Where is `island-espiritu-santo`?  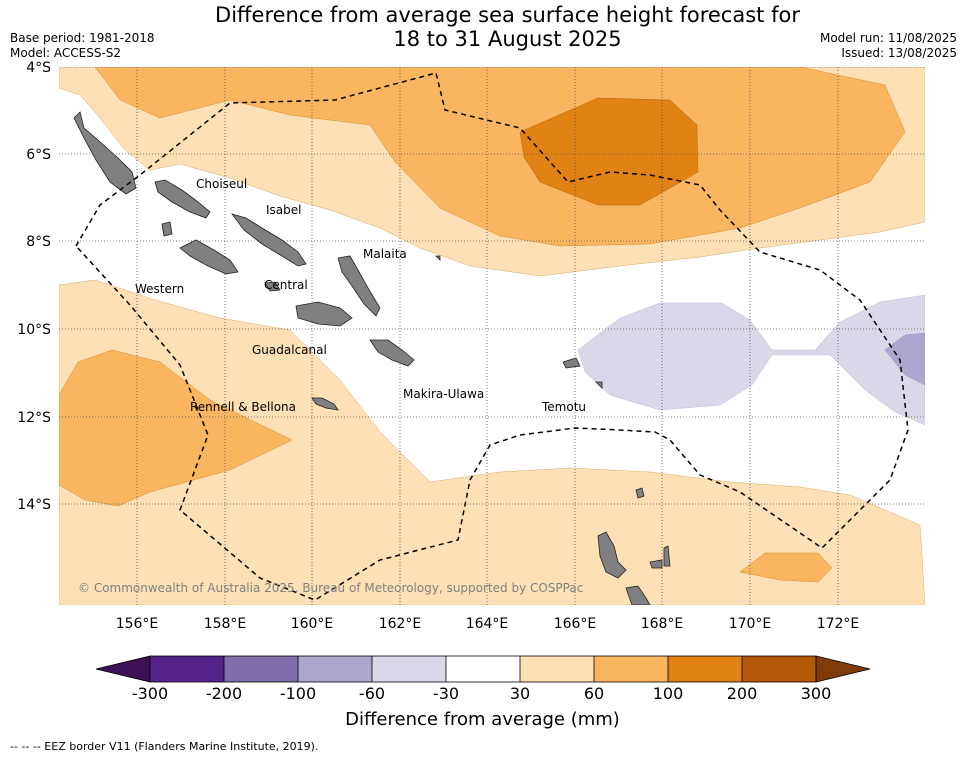
island-espiritu-santo is located at coordinates (612, 555).